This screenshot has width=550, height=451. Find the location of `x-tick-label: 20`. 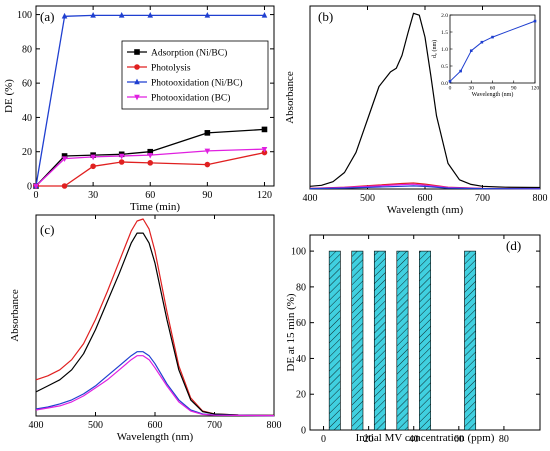

x-tick-label: 20 is located at coordinates (369, 439).